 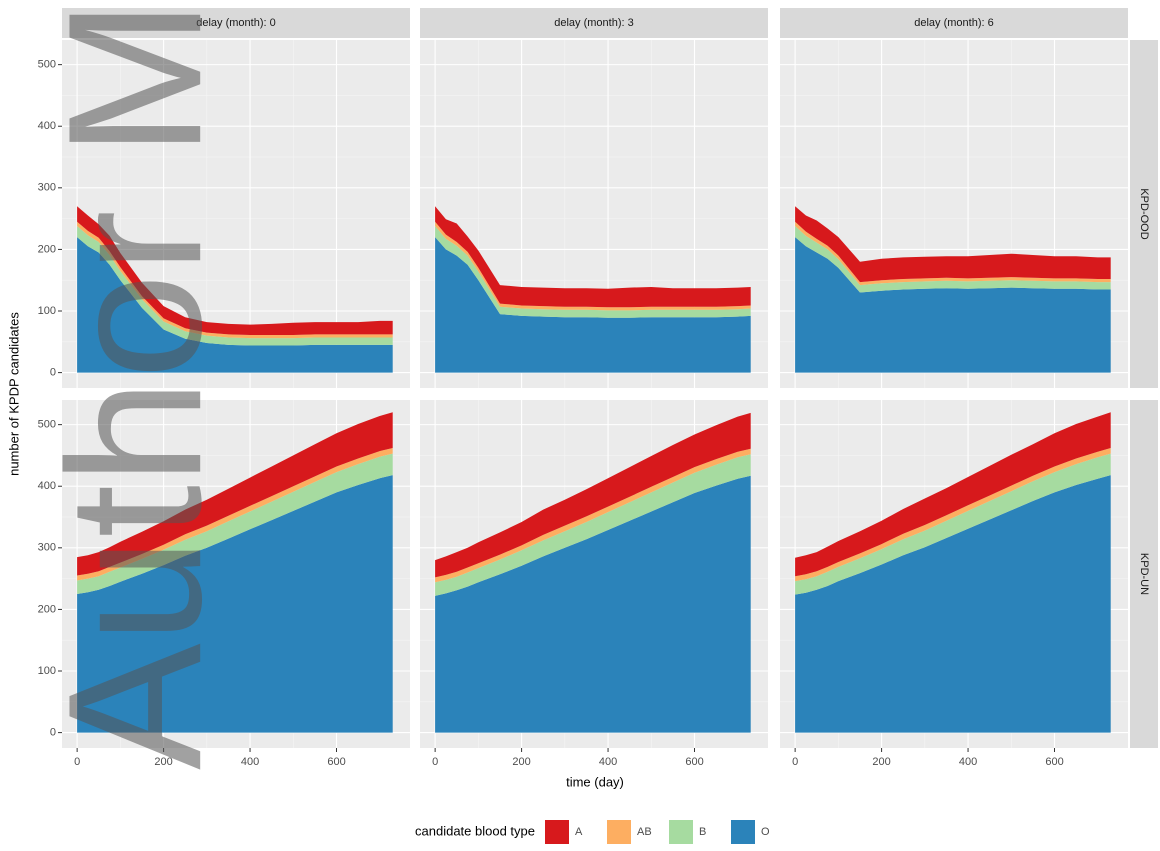 What do you see at coordinates (13, 394) in the screenshot?
I see `y-axis-title: number of KPDP candidates` at bounding box center [13, 394].